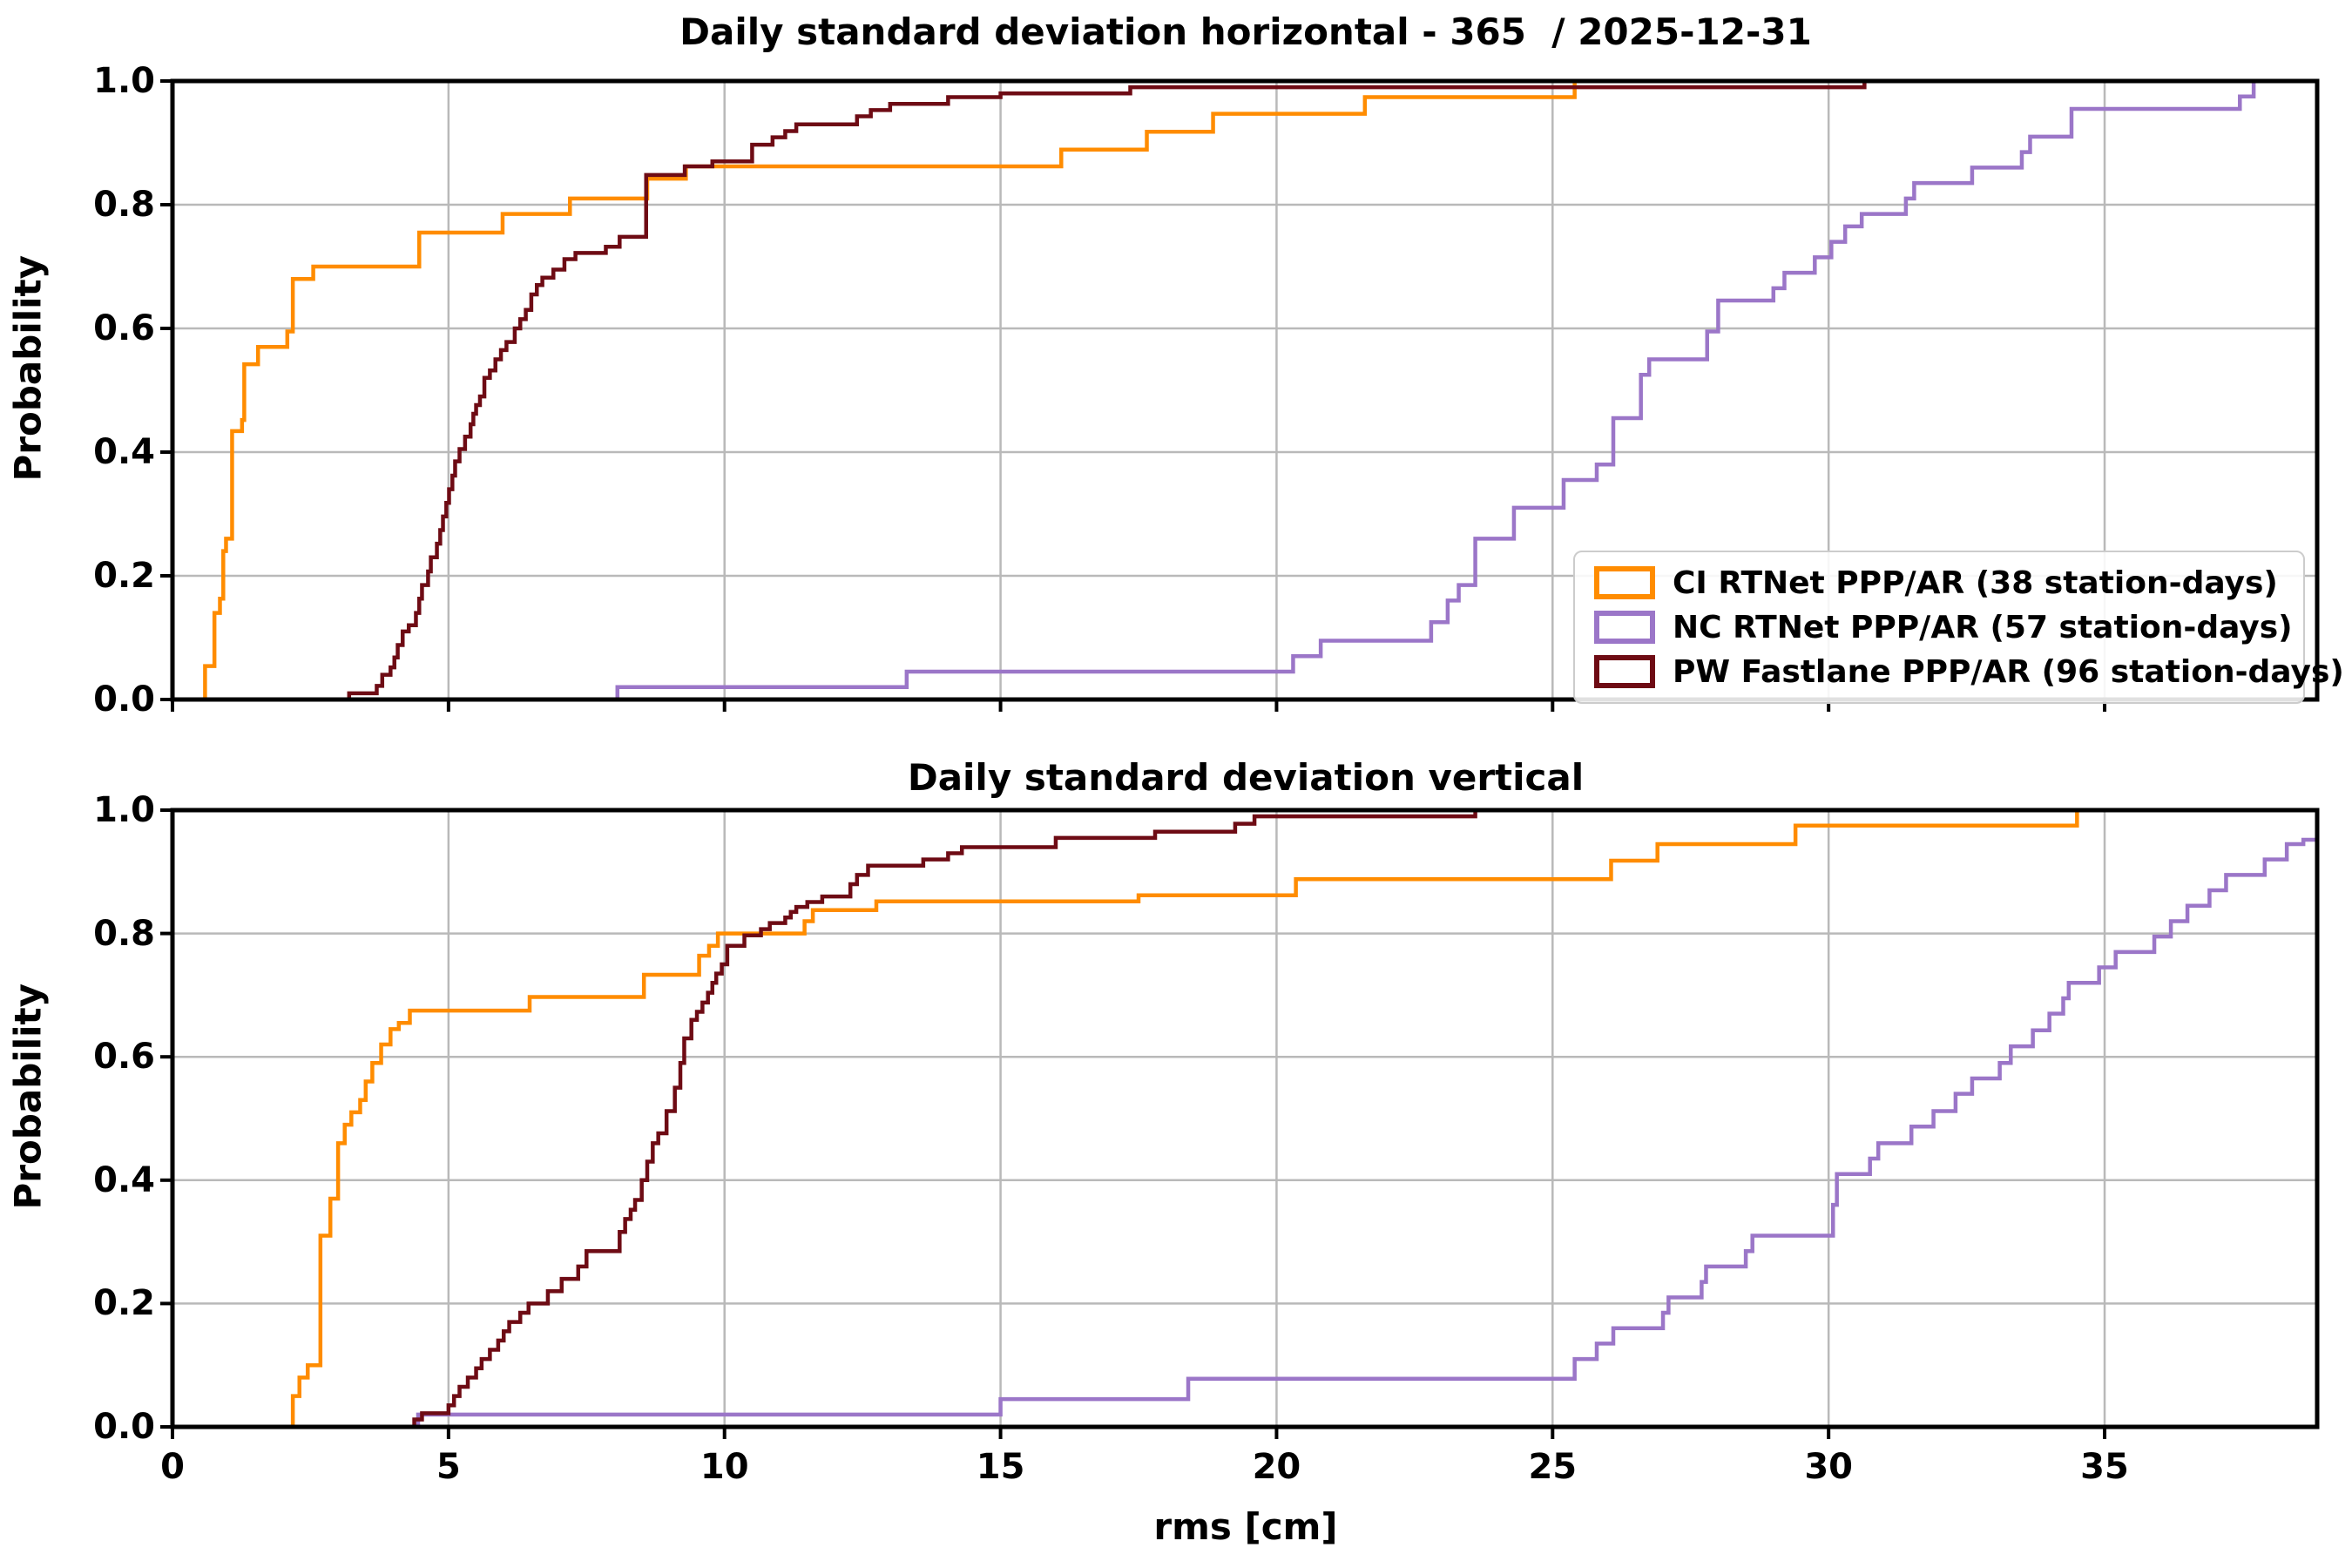  I want to click on legend-item-nc: NC RTNet PPP/AR (57 station-days), so click(1948, 628).